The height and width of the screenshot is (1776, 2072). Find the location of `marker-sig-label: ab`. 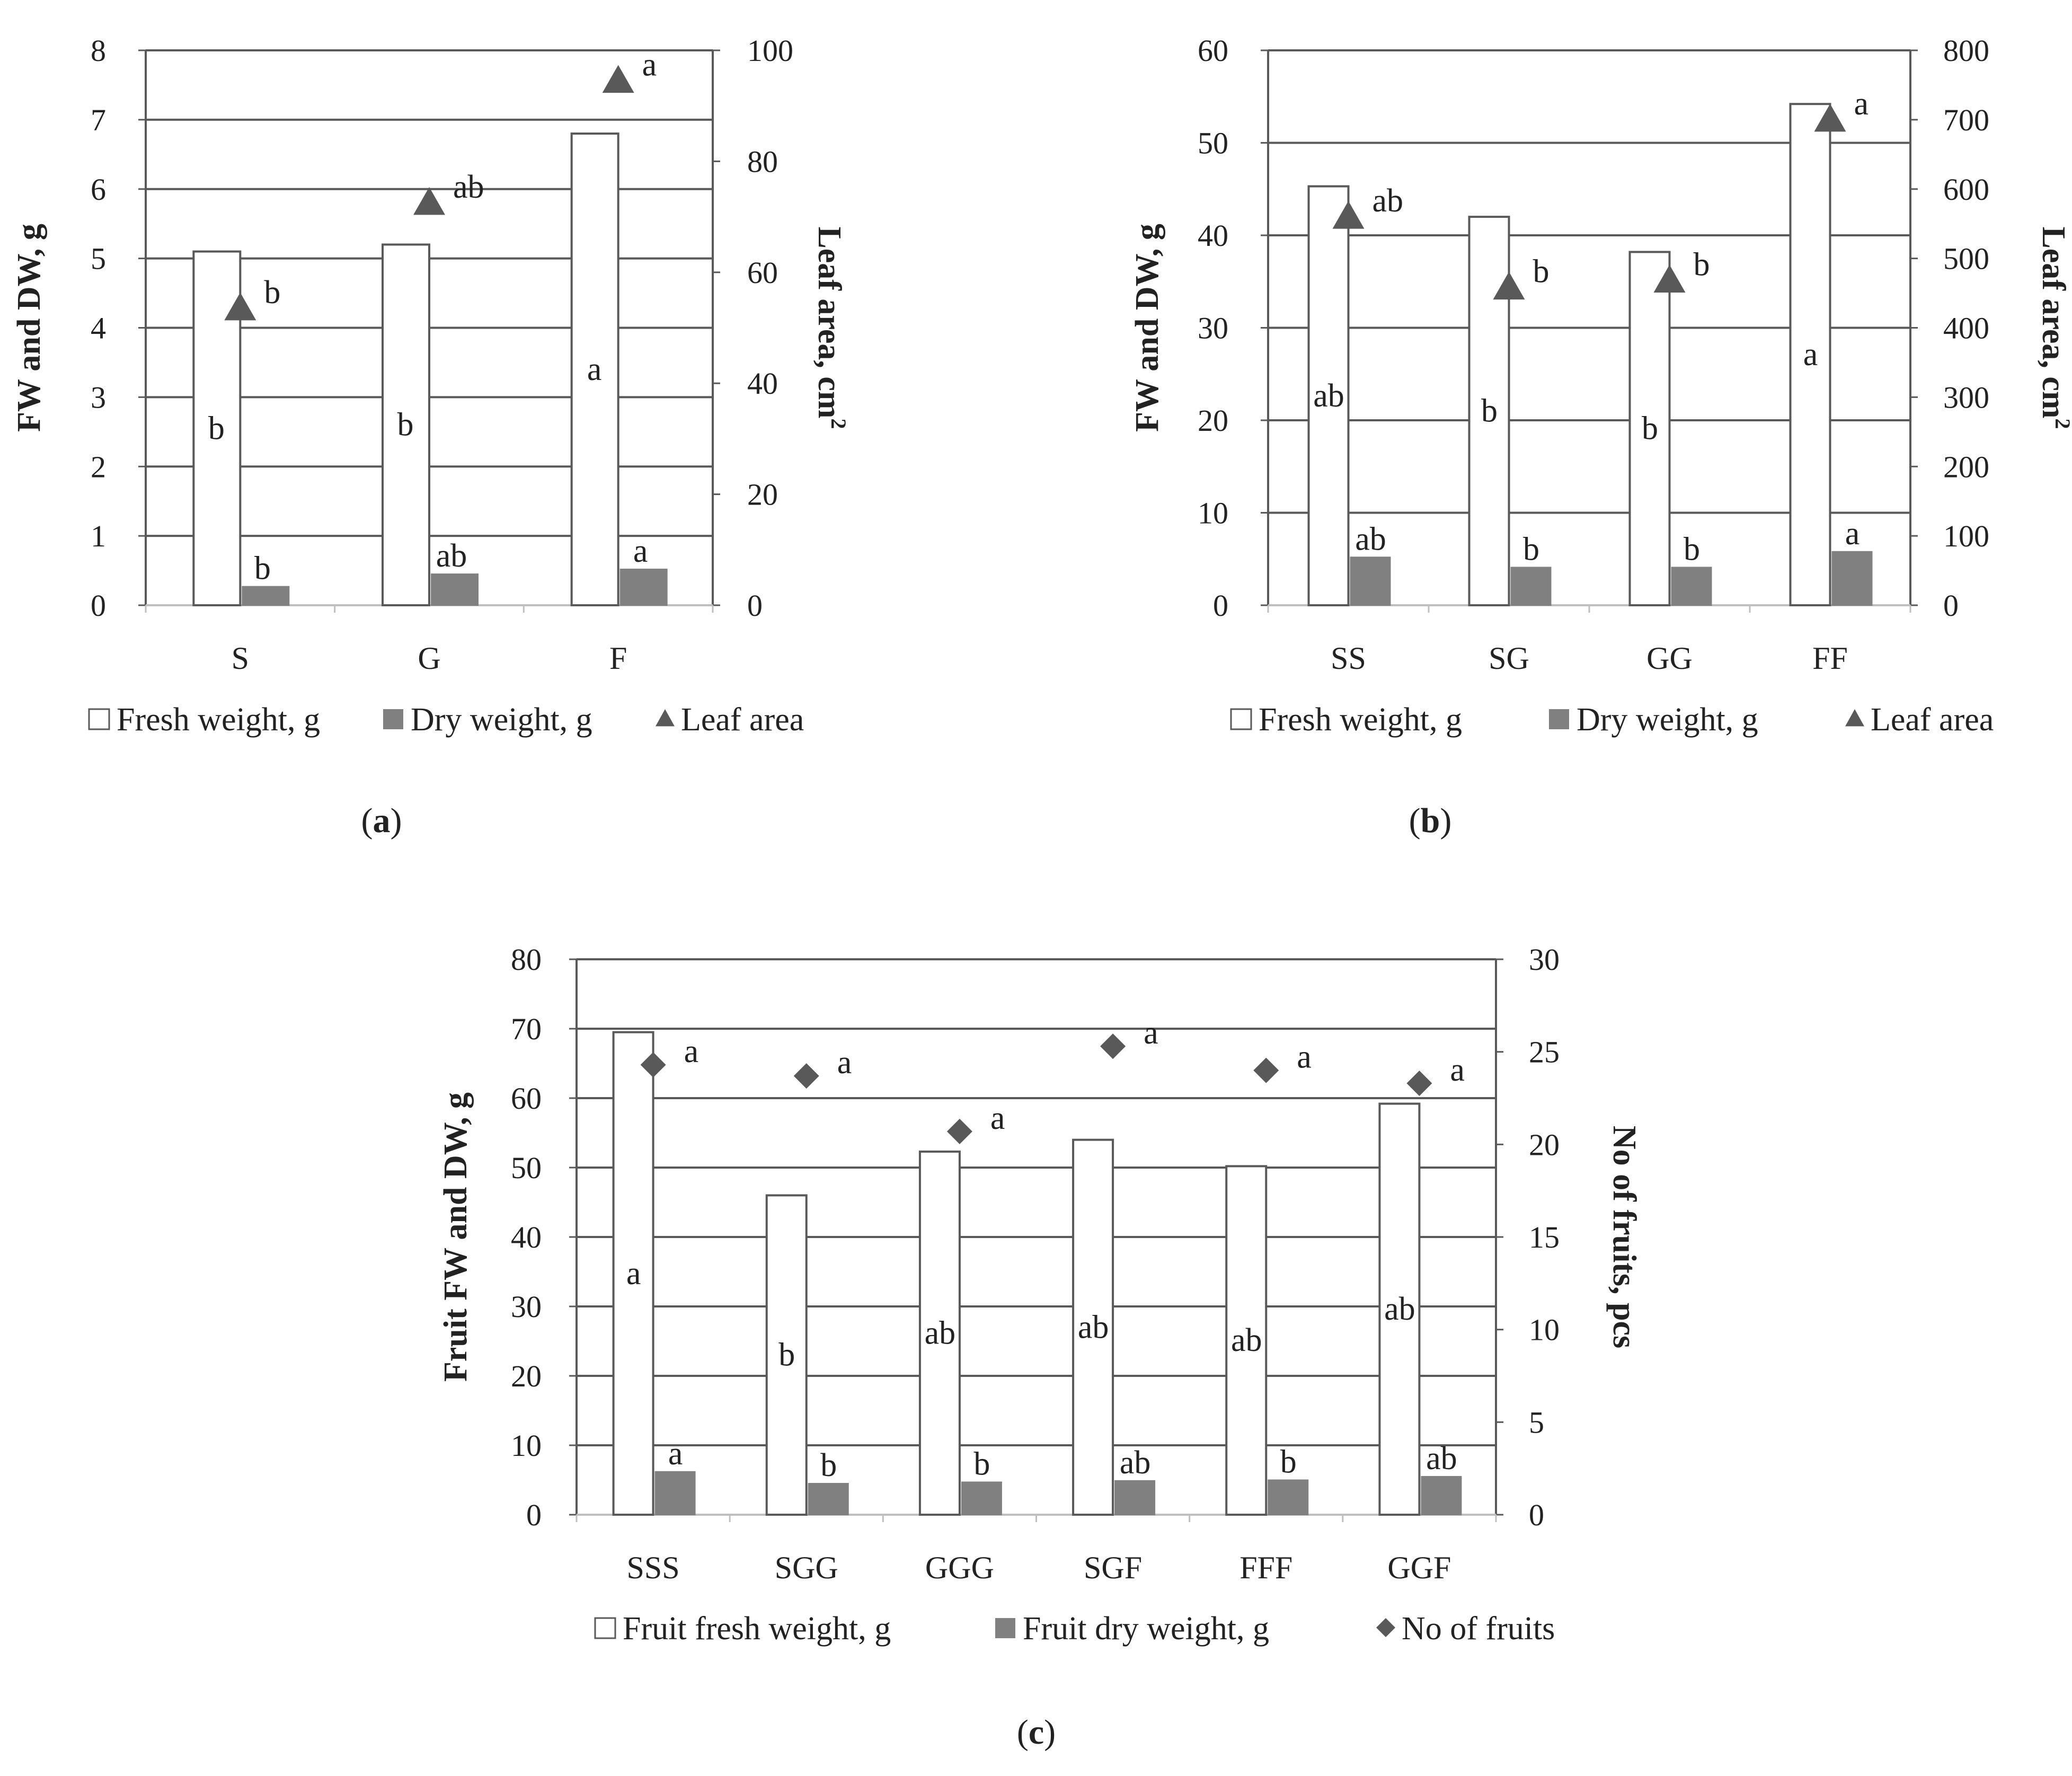

marker-sig-label: ab is located at coordinates (1388, 201).